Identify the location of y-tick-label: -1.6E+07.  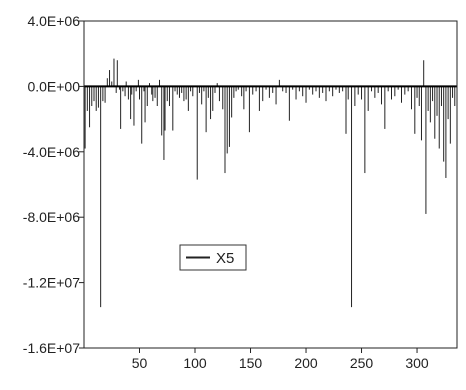
(51, 348).